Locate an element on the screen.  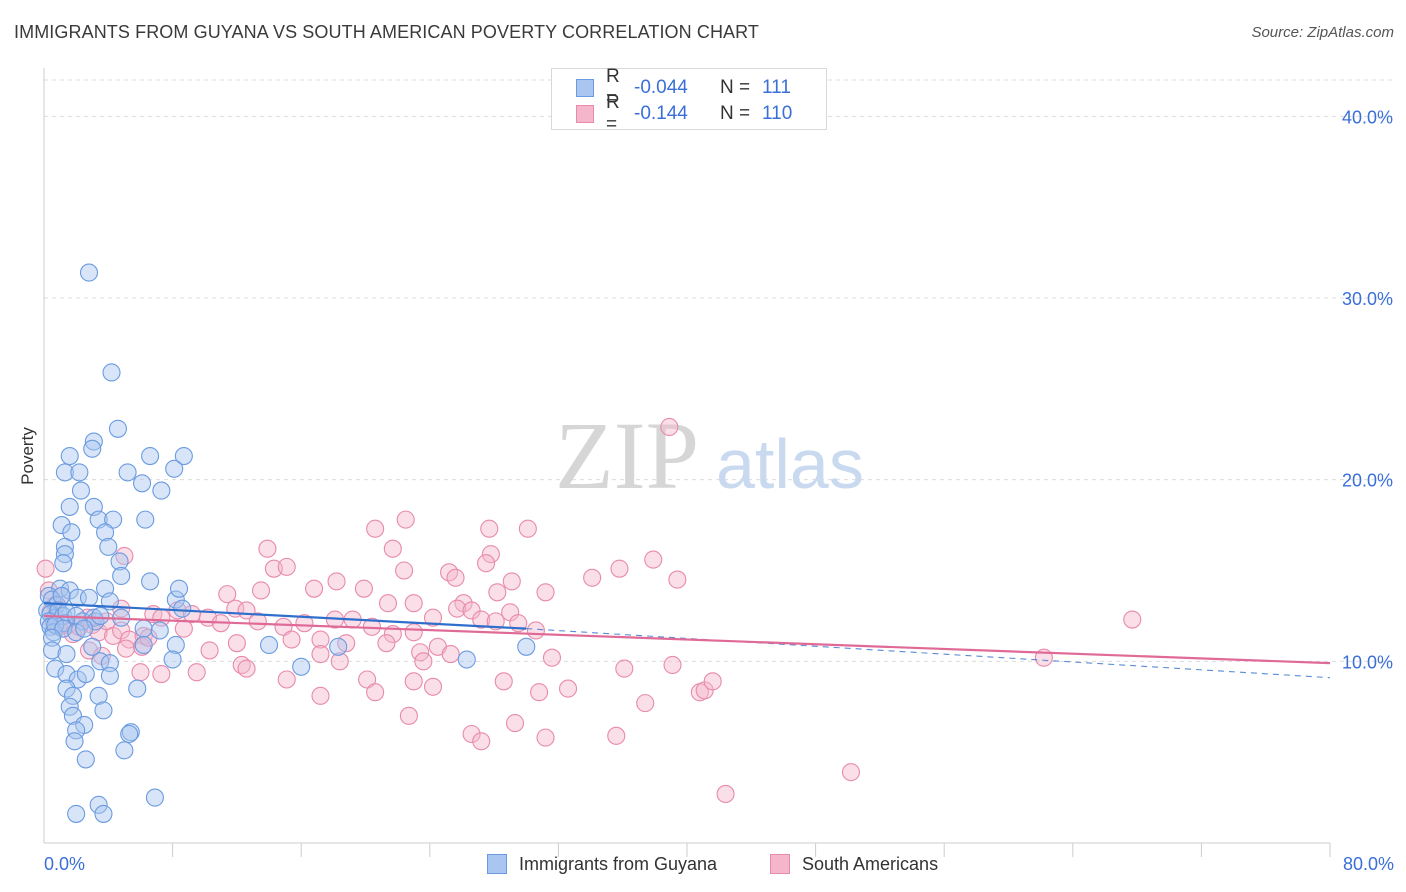
y-tick-label: 40.0% is located at coordinates (1367, 117).